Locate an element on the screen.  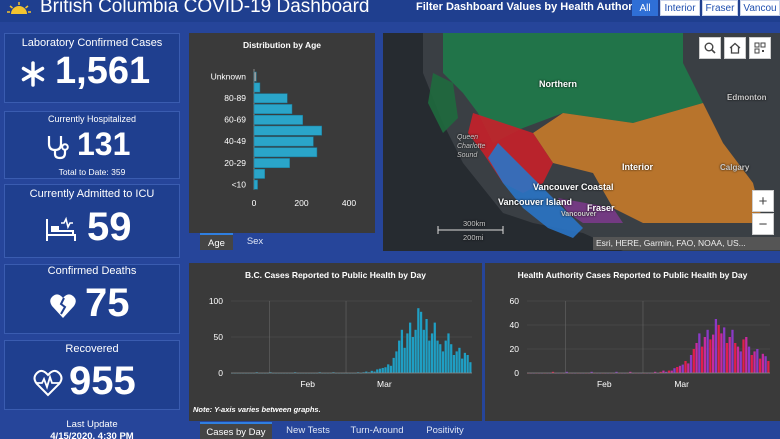
age-tick-label: Unknown is located at coordinates (229, 76).